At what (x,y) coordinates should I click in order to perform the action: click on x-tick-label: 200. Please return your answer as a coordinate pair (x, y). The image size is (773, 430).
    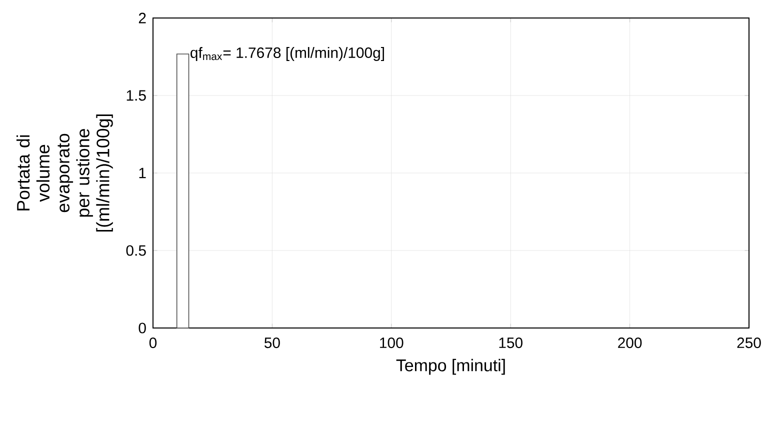
    Looking at the image, I should click on (630, 342).